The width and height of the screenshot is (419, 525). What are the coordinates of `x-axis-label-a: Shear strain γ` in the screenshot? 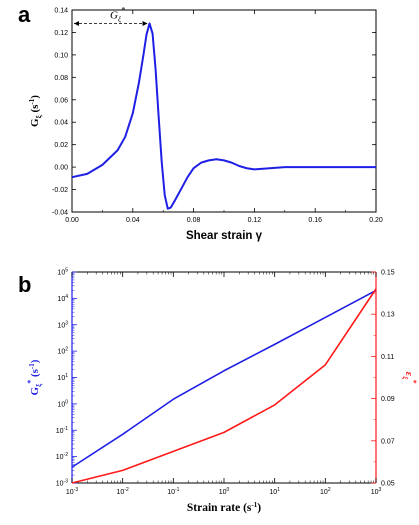 It's located at (224, 236).